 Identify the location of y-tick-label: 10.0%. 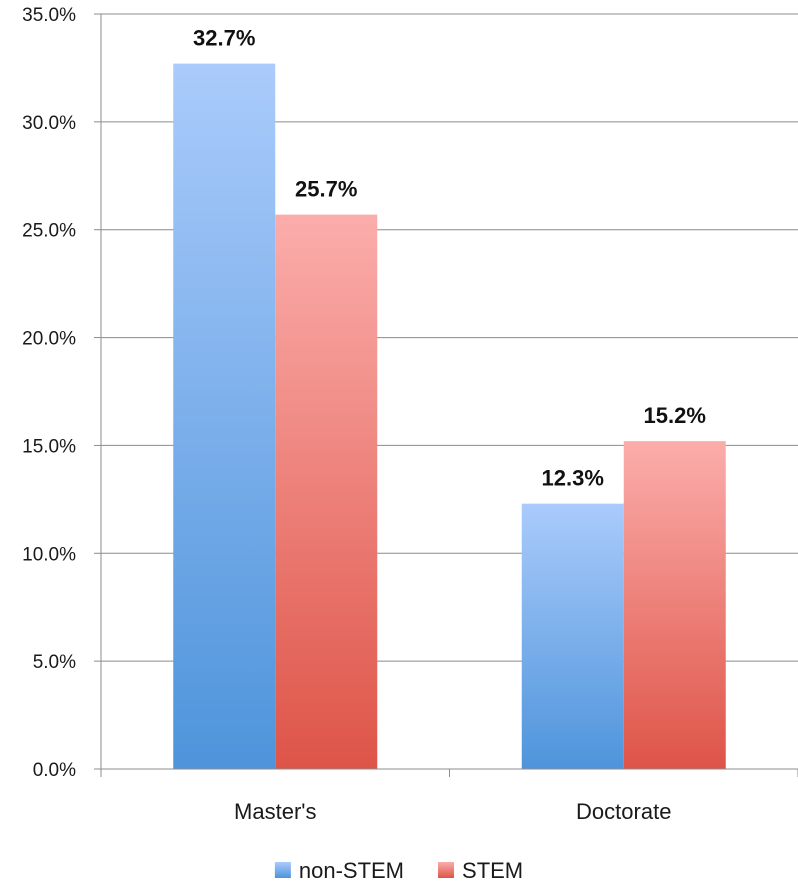
(49, 554).